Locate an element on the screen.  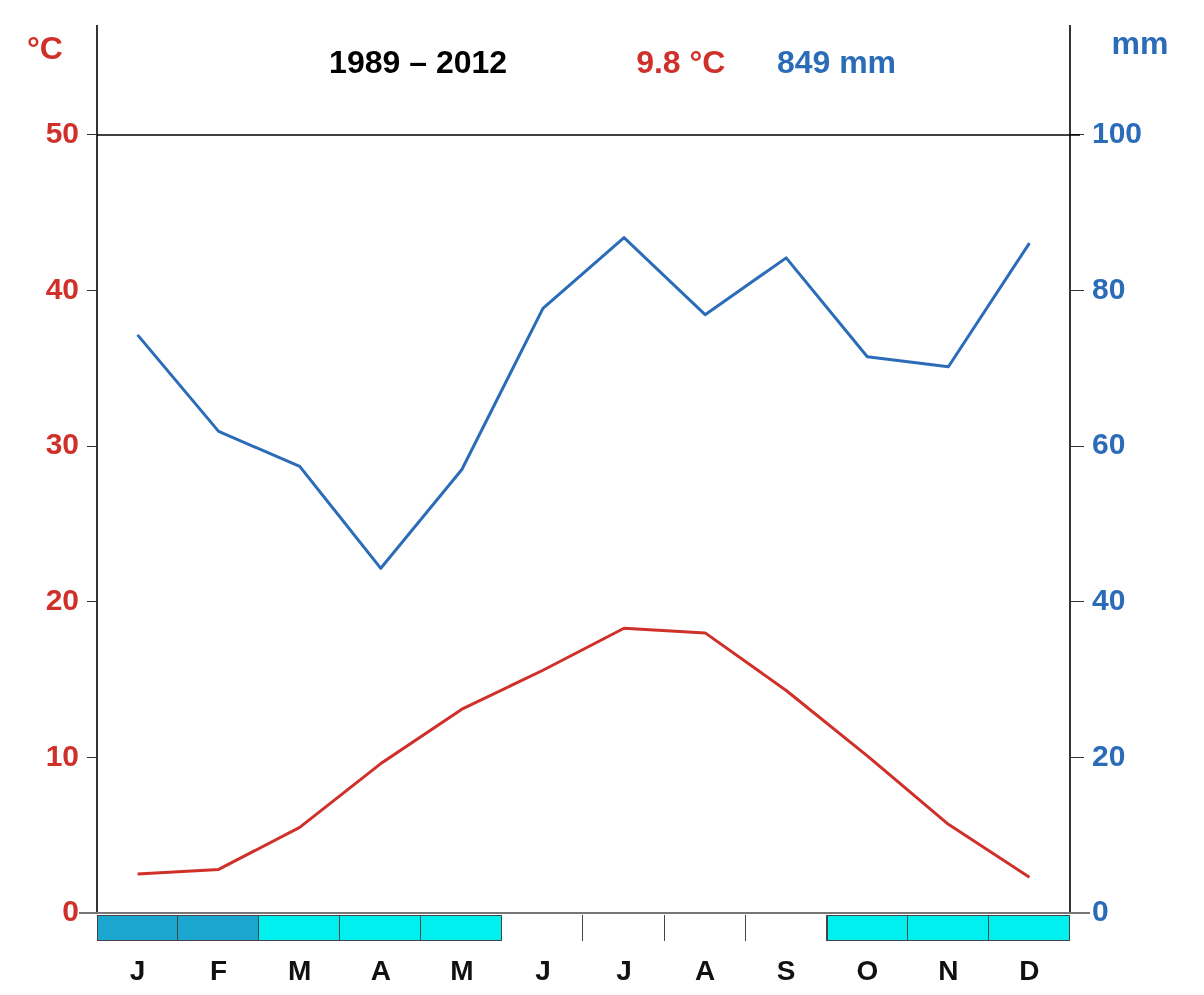
x-tick-label: N is located at coordinates (948, 970).